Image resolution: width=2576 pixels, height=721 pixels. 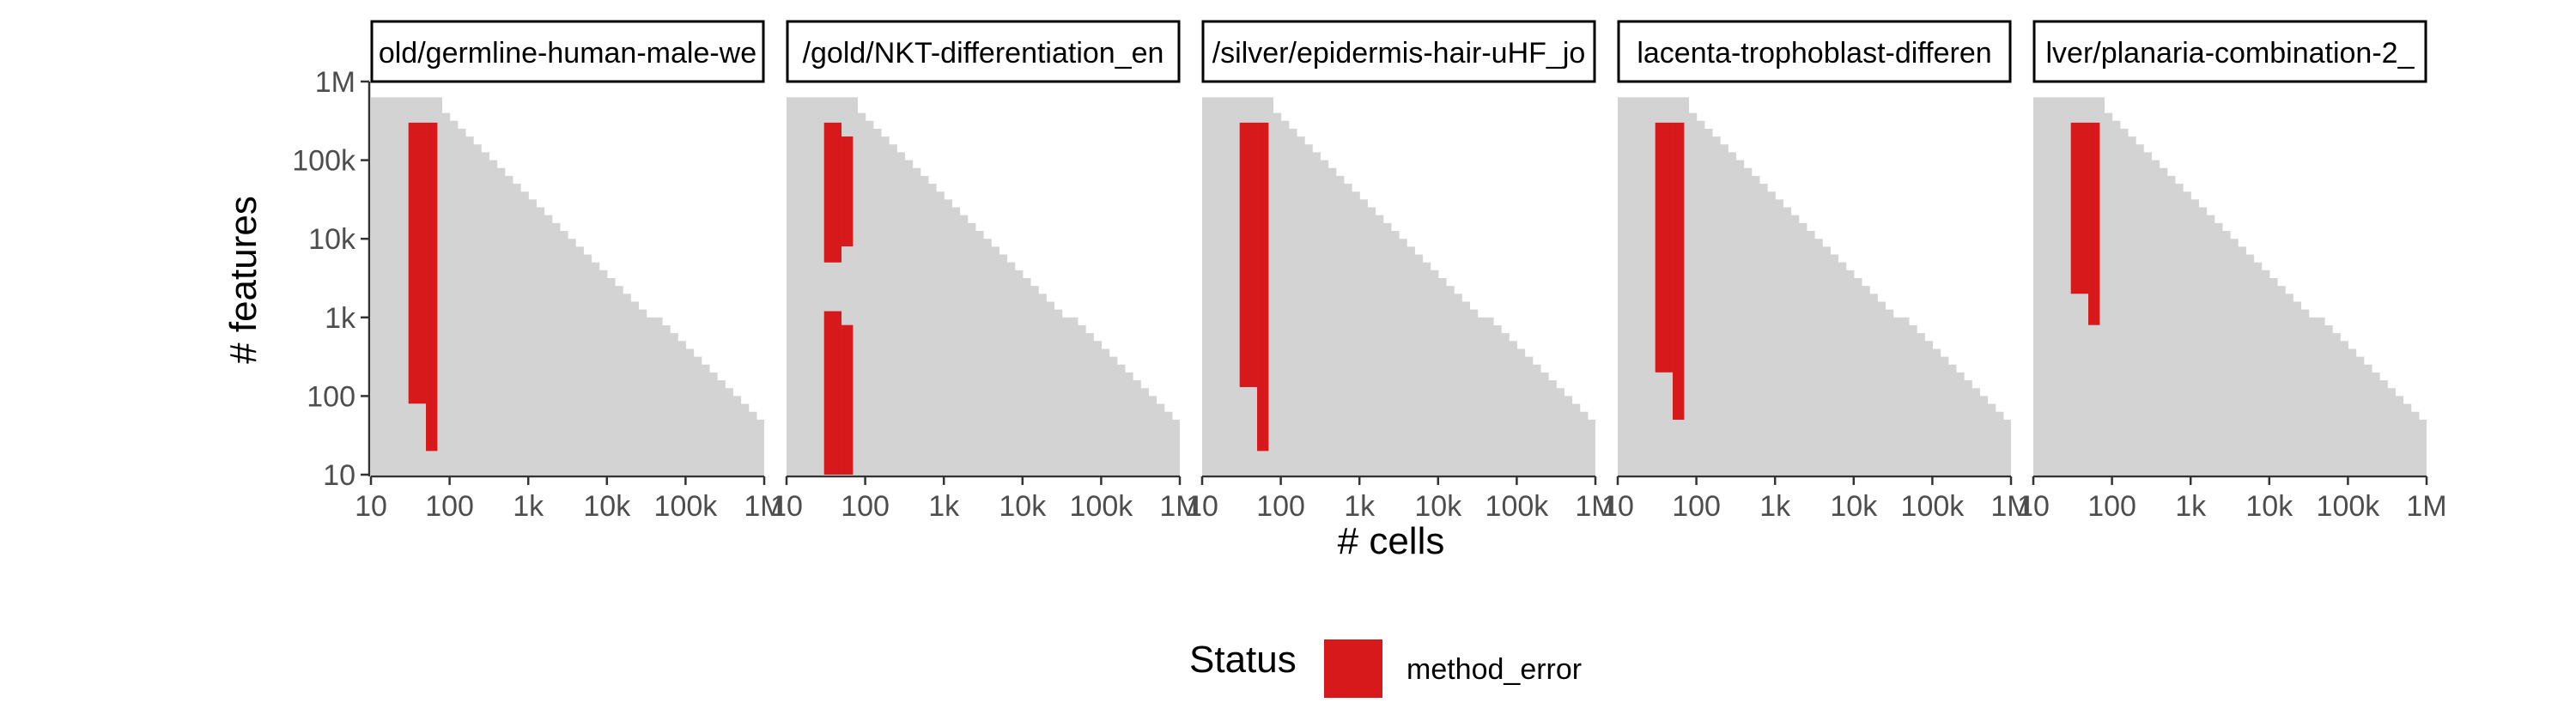 I want to click on y-axis-title: # features, so click(x=243, y=280).